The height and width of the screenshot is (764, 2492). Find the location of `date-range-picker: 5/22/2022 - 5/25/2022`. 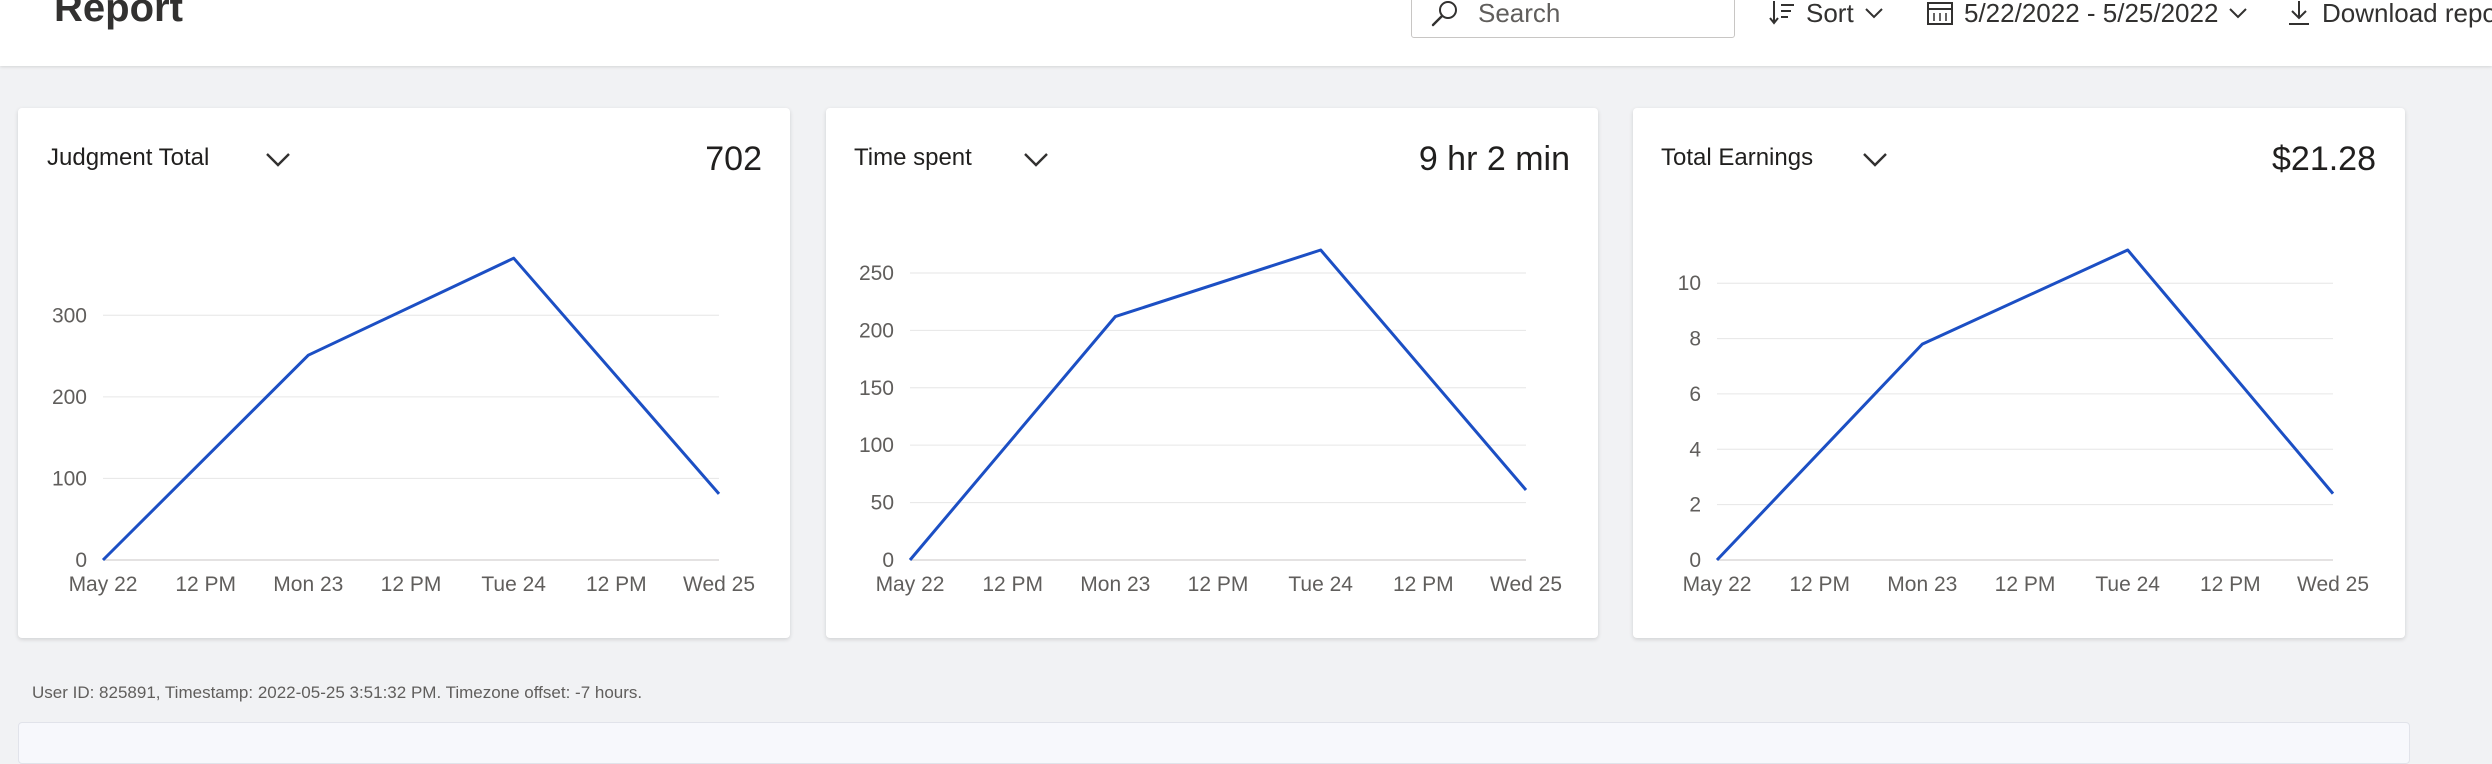

date-range-picker: 5/22/2022 - 5/25/2022 is located at coordinates (2087, 15).